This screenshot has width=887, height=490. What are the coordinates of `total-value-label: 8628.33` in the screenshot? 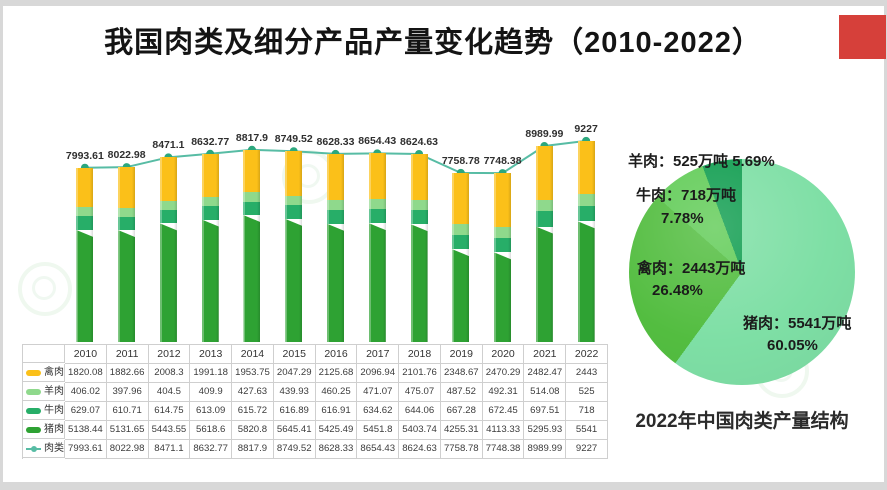 It's located at (335, 141).